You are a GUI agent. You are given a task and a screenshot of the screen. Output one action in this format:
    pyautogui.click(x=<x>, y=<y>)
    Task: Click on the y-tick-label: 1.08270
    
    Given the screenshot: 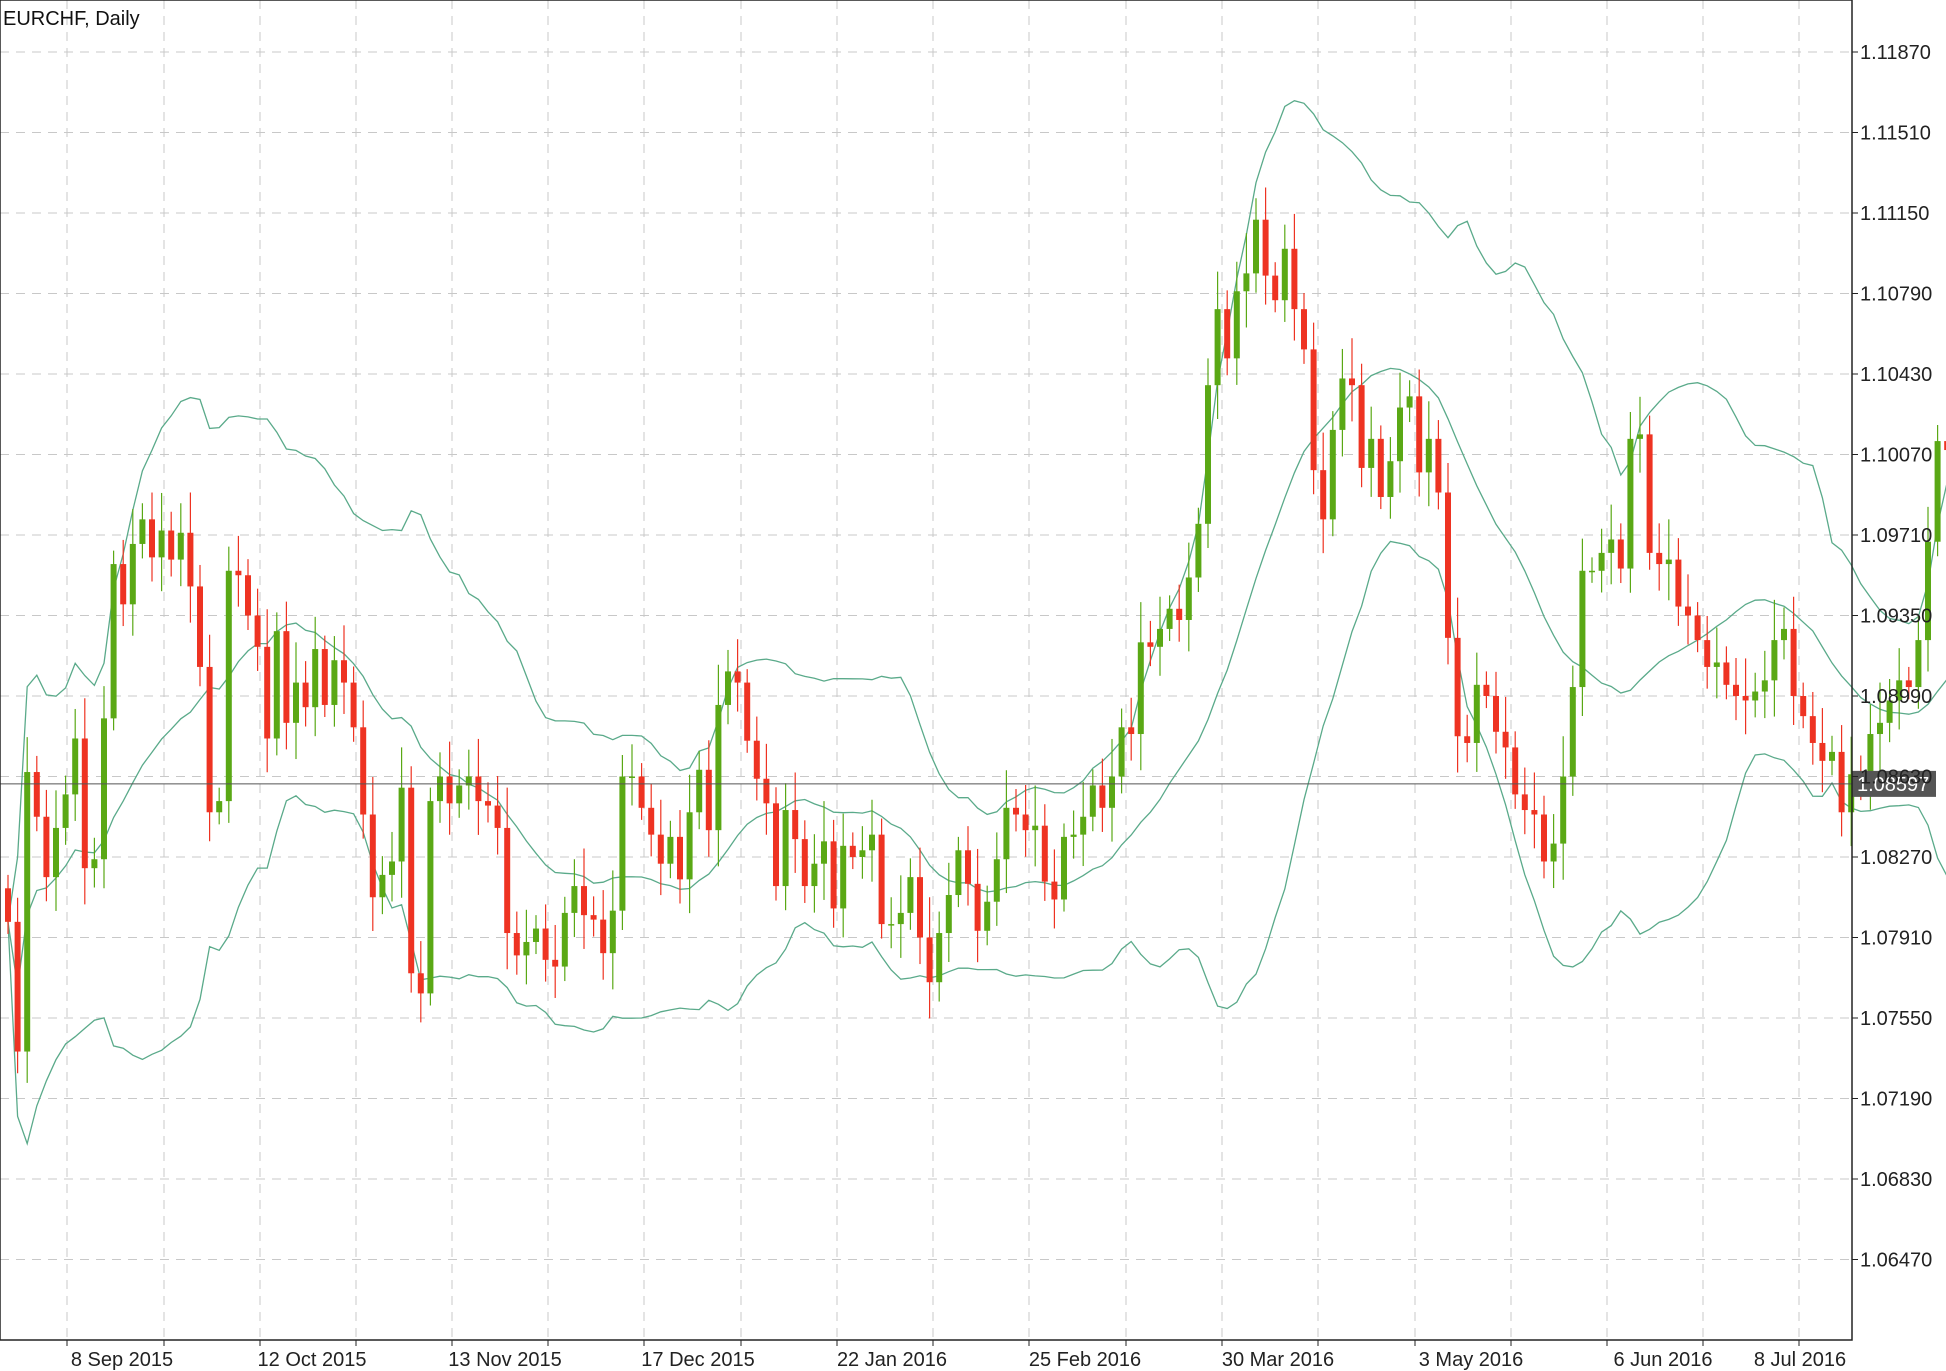 What is the action you would take?
    pyautogui.click(x=1896, y=858)
    